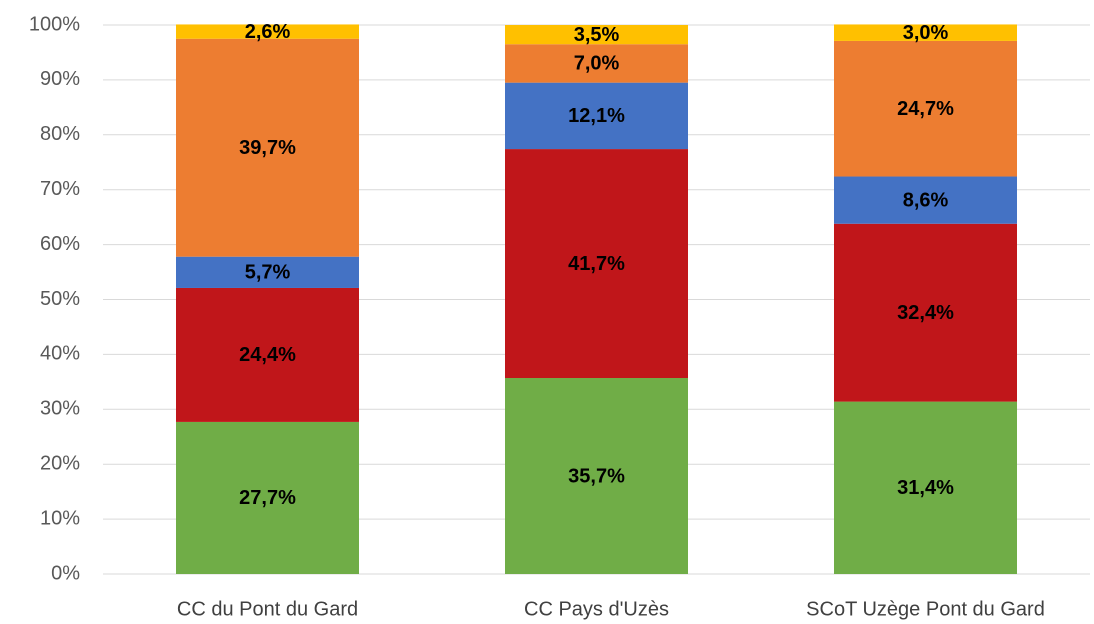 This screenshot has width=1094, height=624. I want to click on y-tick-label: 20%, so click(60, 463).